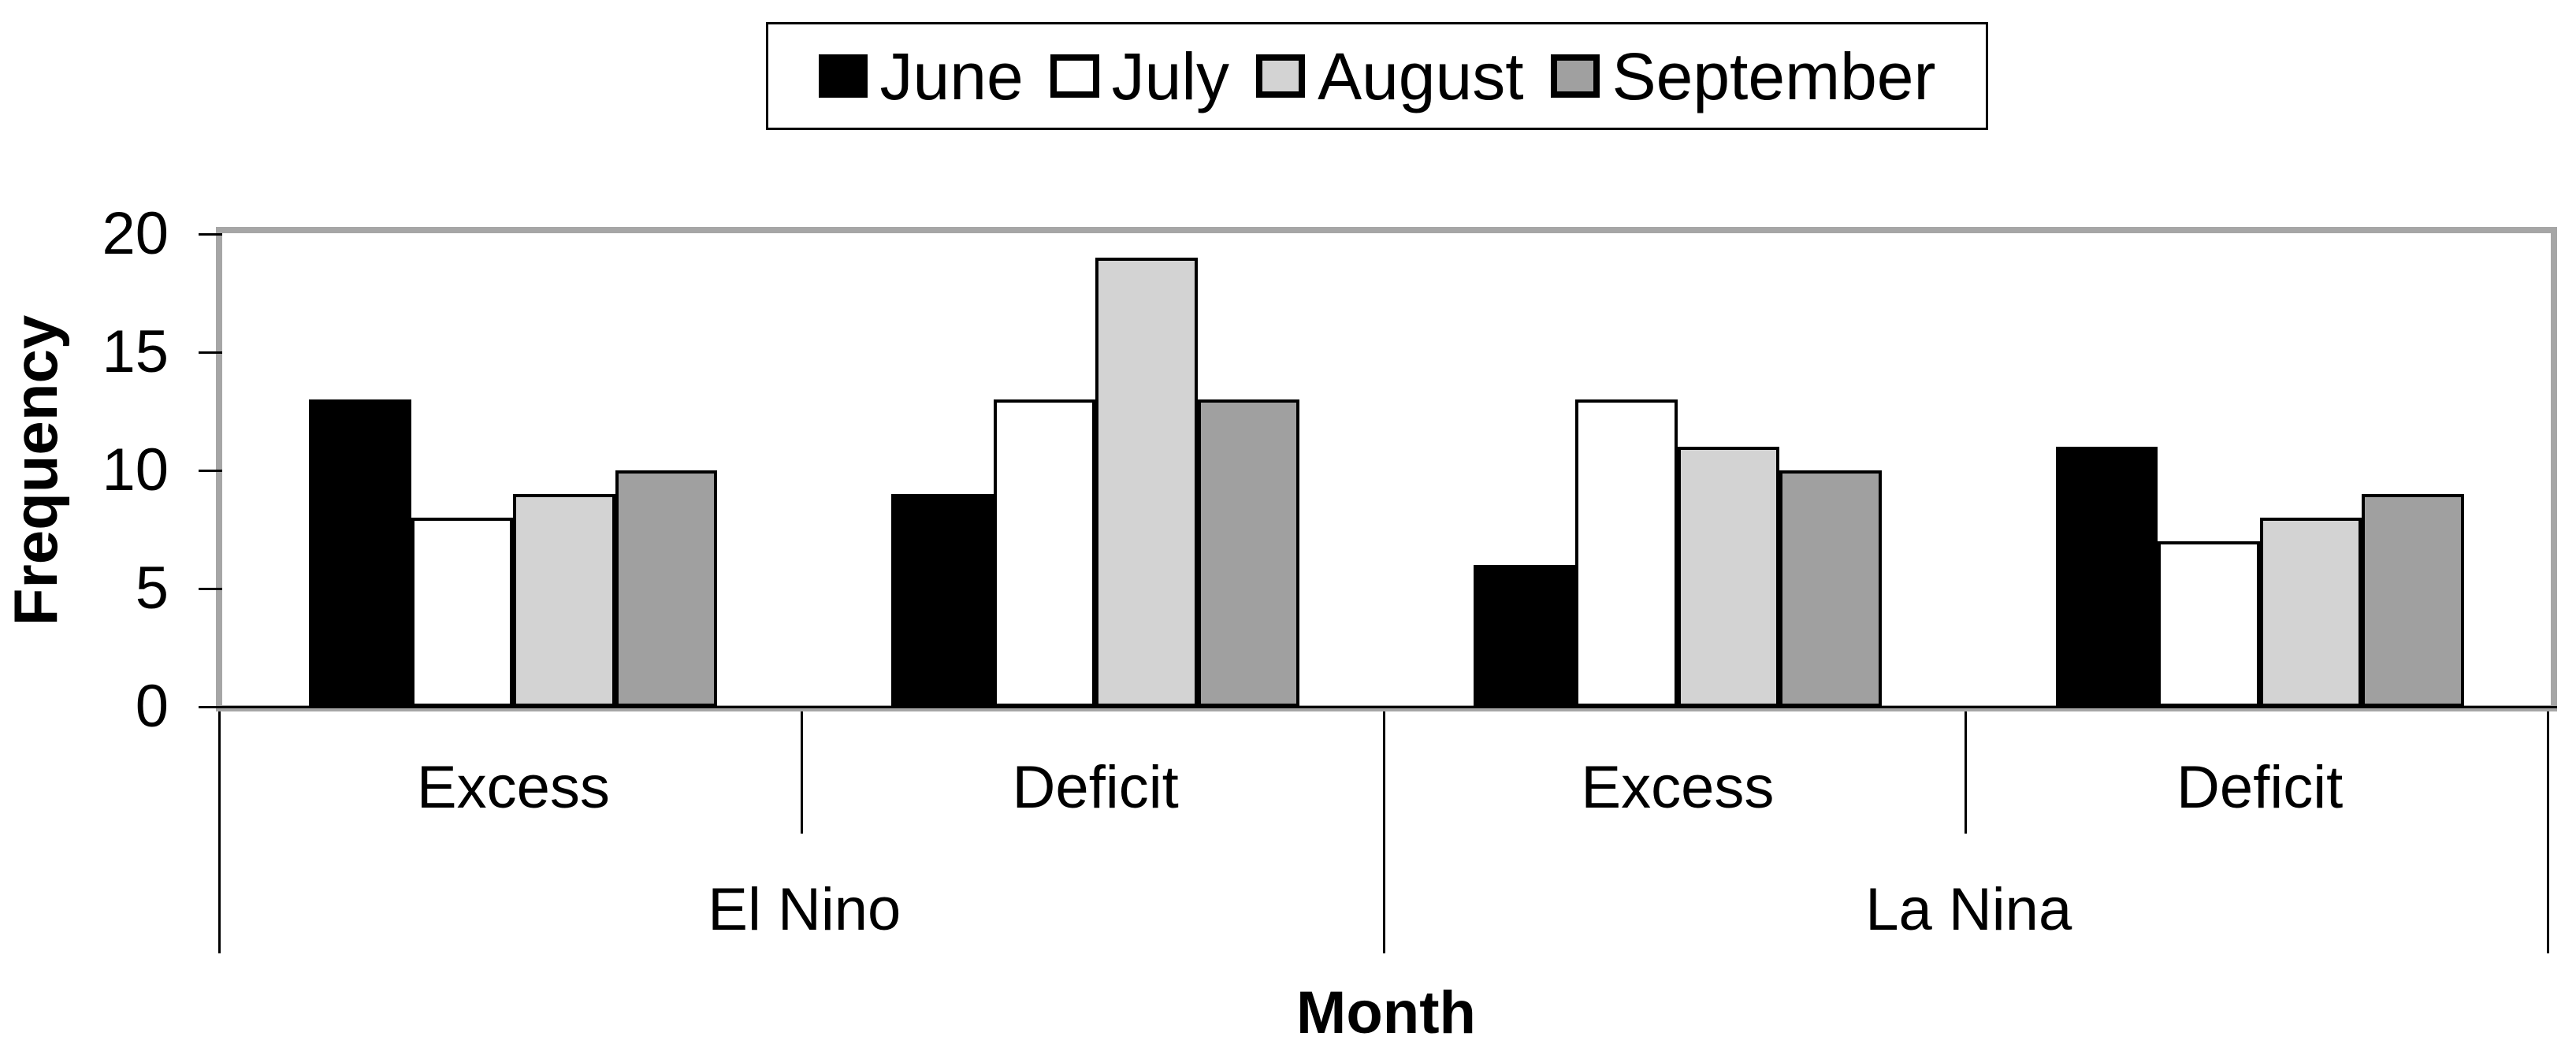  I want to click on group-label-la-nina: La Nina, so click(1968, 909).